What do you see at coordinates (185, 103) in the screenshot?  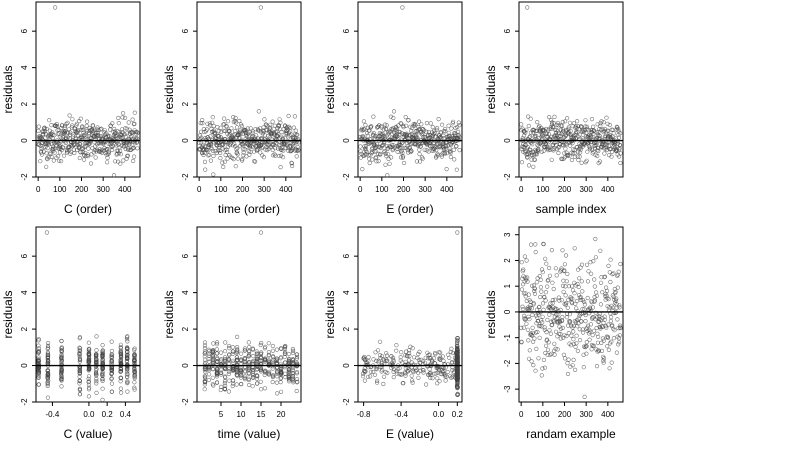 I see `y-tick-label: 2` at bounding box center [185, 103].